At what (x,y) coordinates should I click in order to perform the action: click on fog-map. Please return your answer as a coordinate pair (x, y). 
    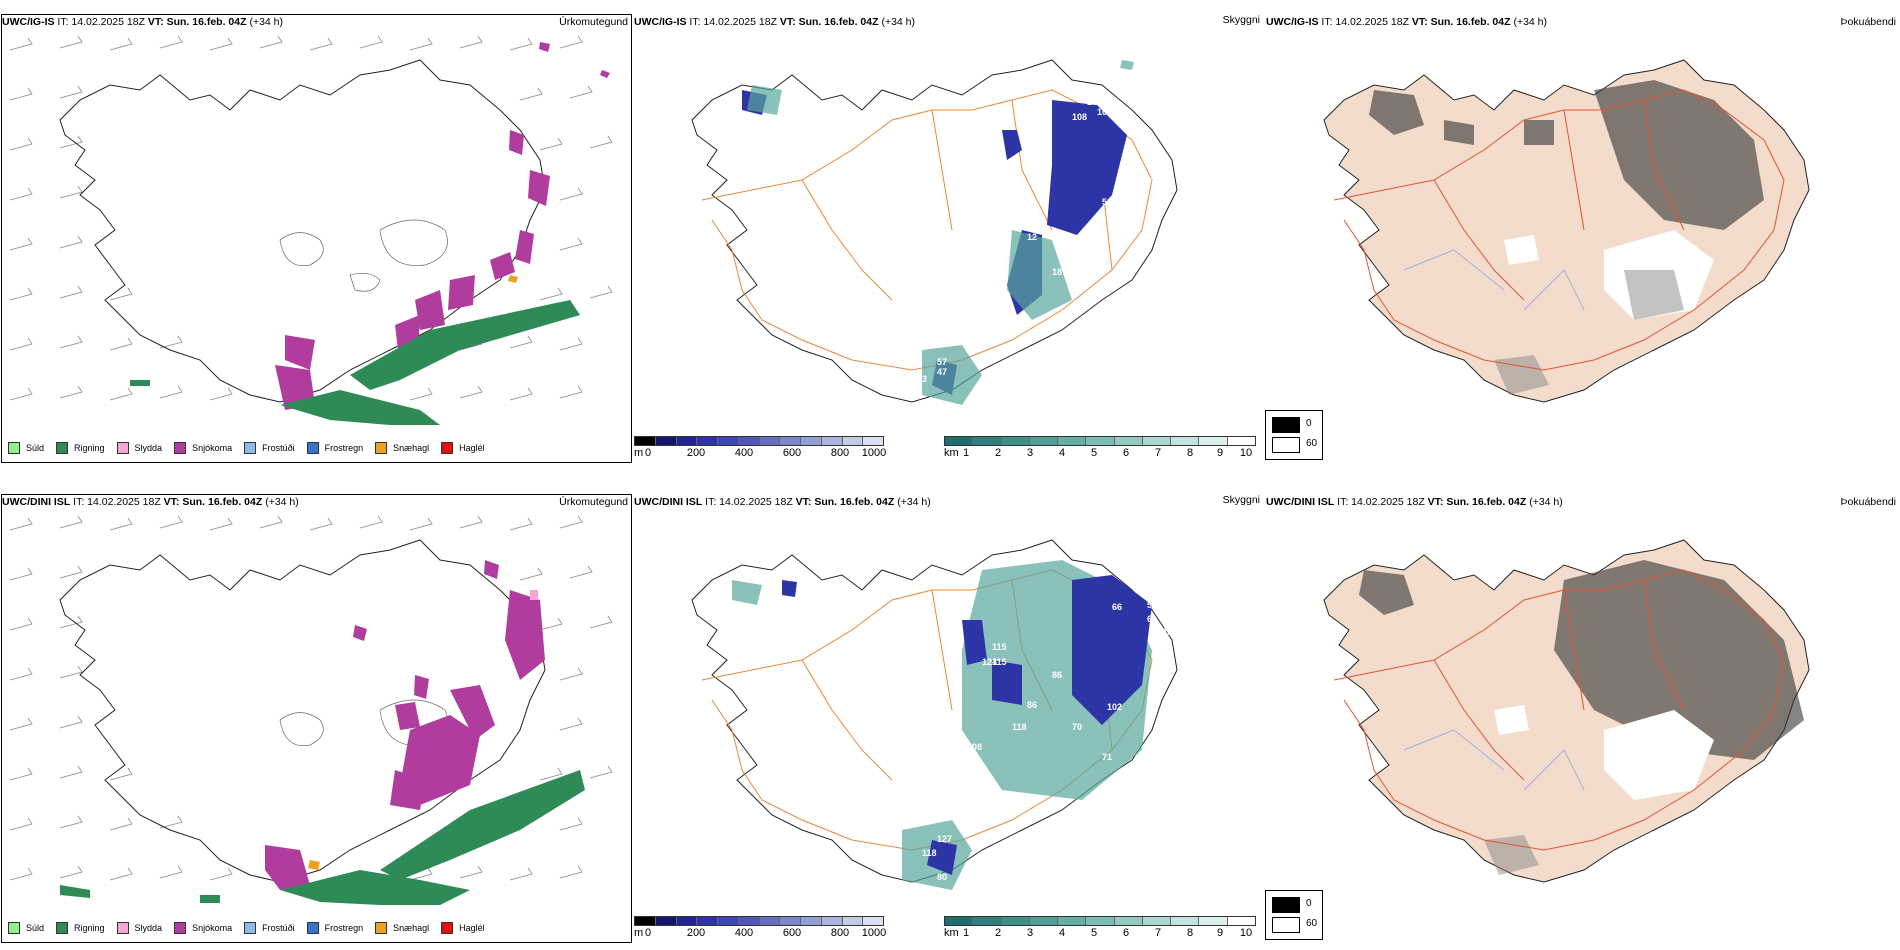
    Looking at the image, I should click on (1566, 231).